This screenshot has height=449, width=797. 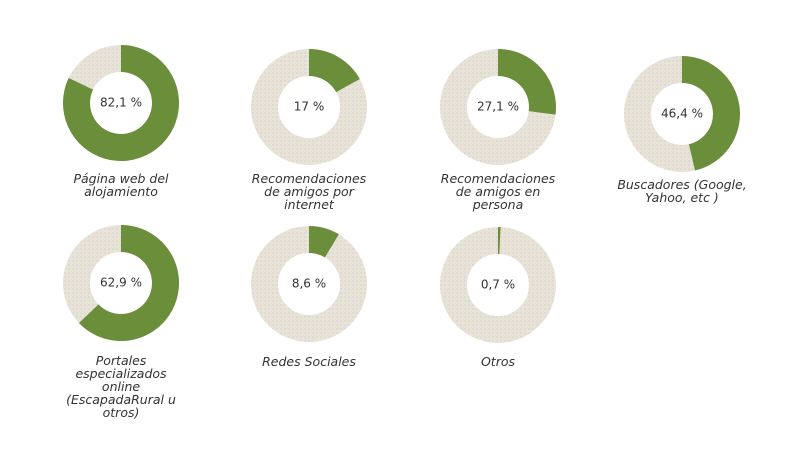 I want to click on chart-caption: Otros, so click(x=498, y=361).